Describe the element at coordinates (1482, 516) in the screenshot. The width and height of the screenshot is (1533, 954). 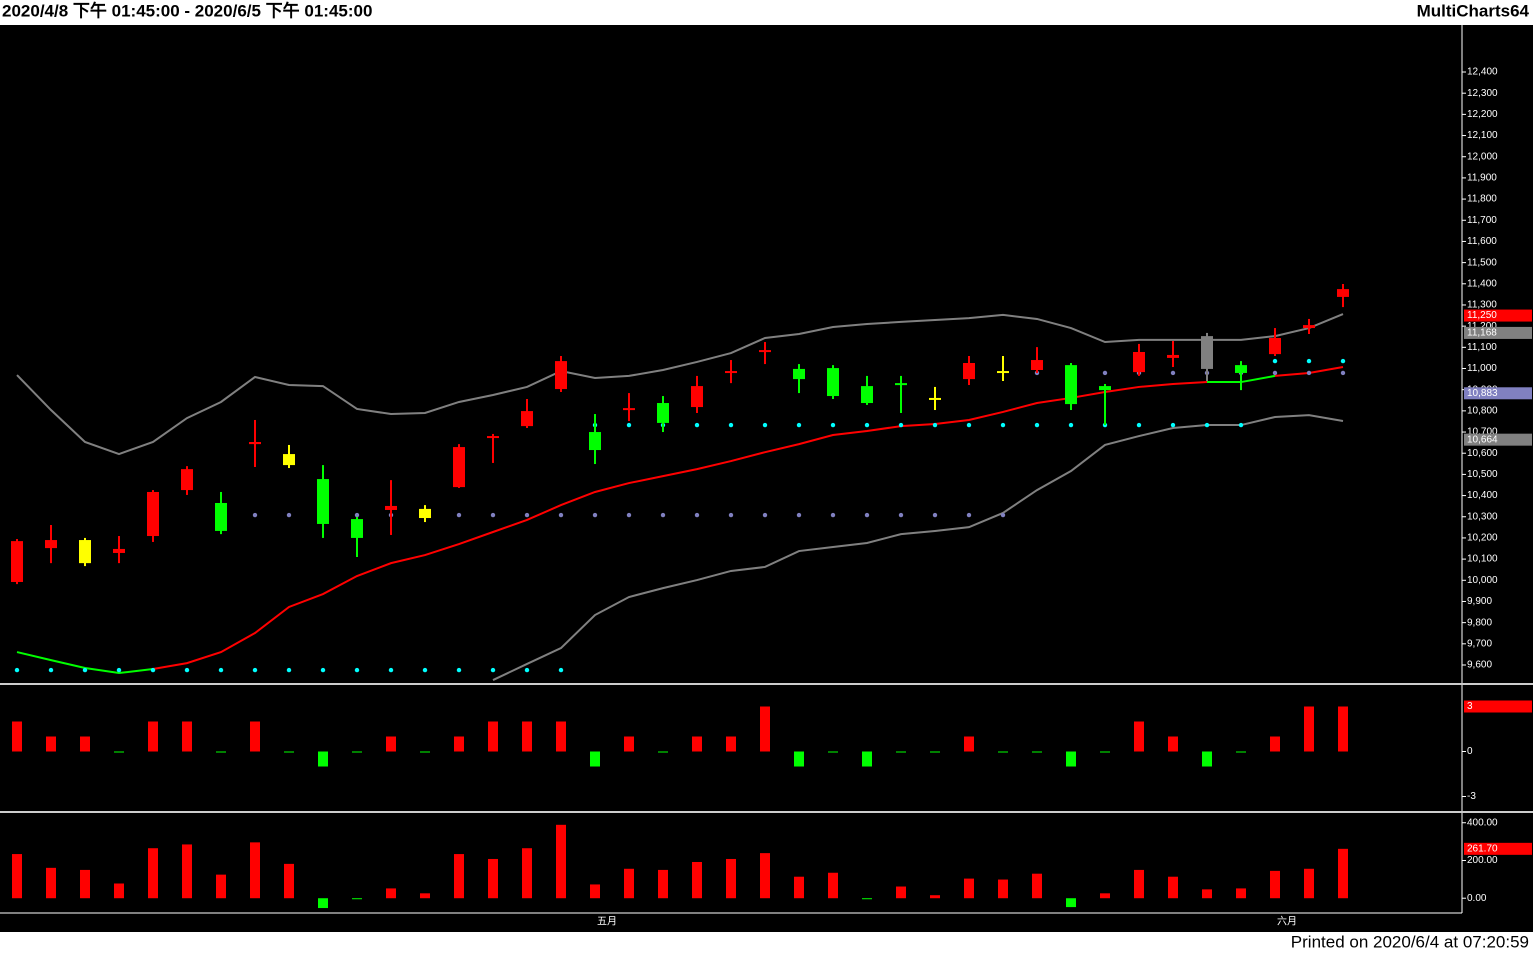
I see `y-tick-label: 10,300` at that location.